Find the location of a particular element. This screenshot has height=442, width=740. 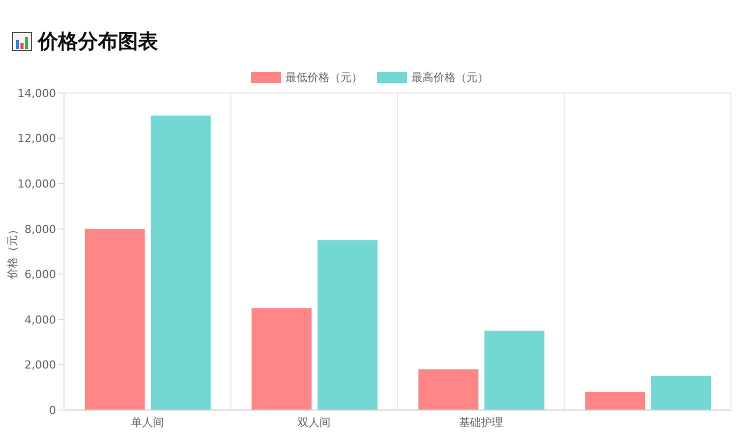

y-tick-label: 12,000 is located at coordinates (37, 139).